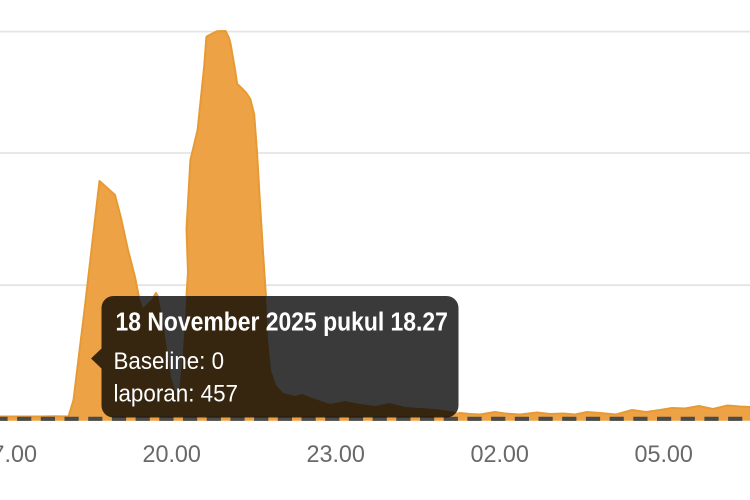  I want to click on svg-text: 20.00, so click(171, 454).